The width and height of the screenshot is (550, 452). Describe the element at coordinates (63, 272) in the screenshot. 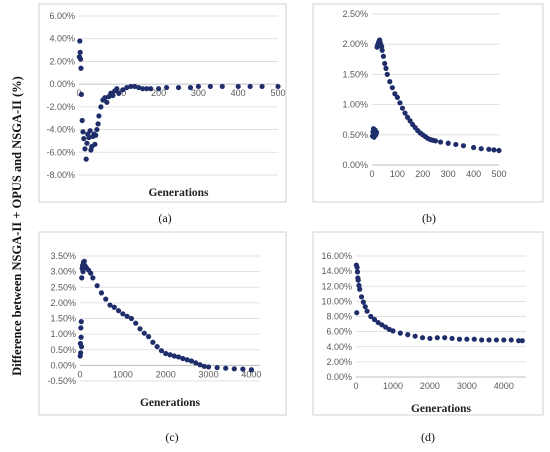

I see `y-tick-label: 3.00%` at that location.